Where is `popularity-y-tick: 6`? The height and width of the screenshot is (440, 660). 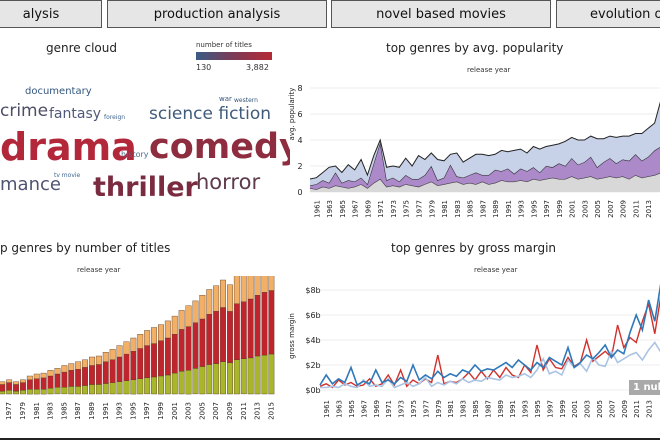
popularity-y-tick: 6 is located at coordinates (299, 114).